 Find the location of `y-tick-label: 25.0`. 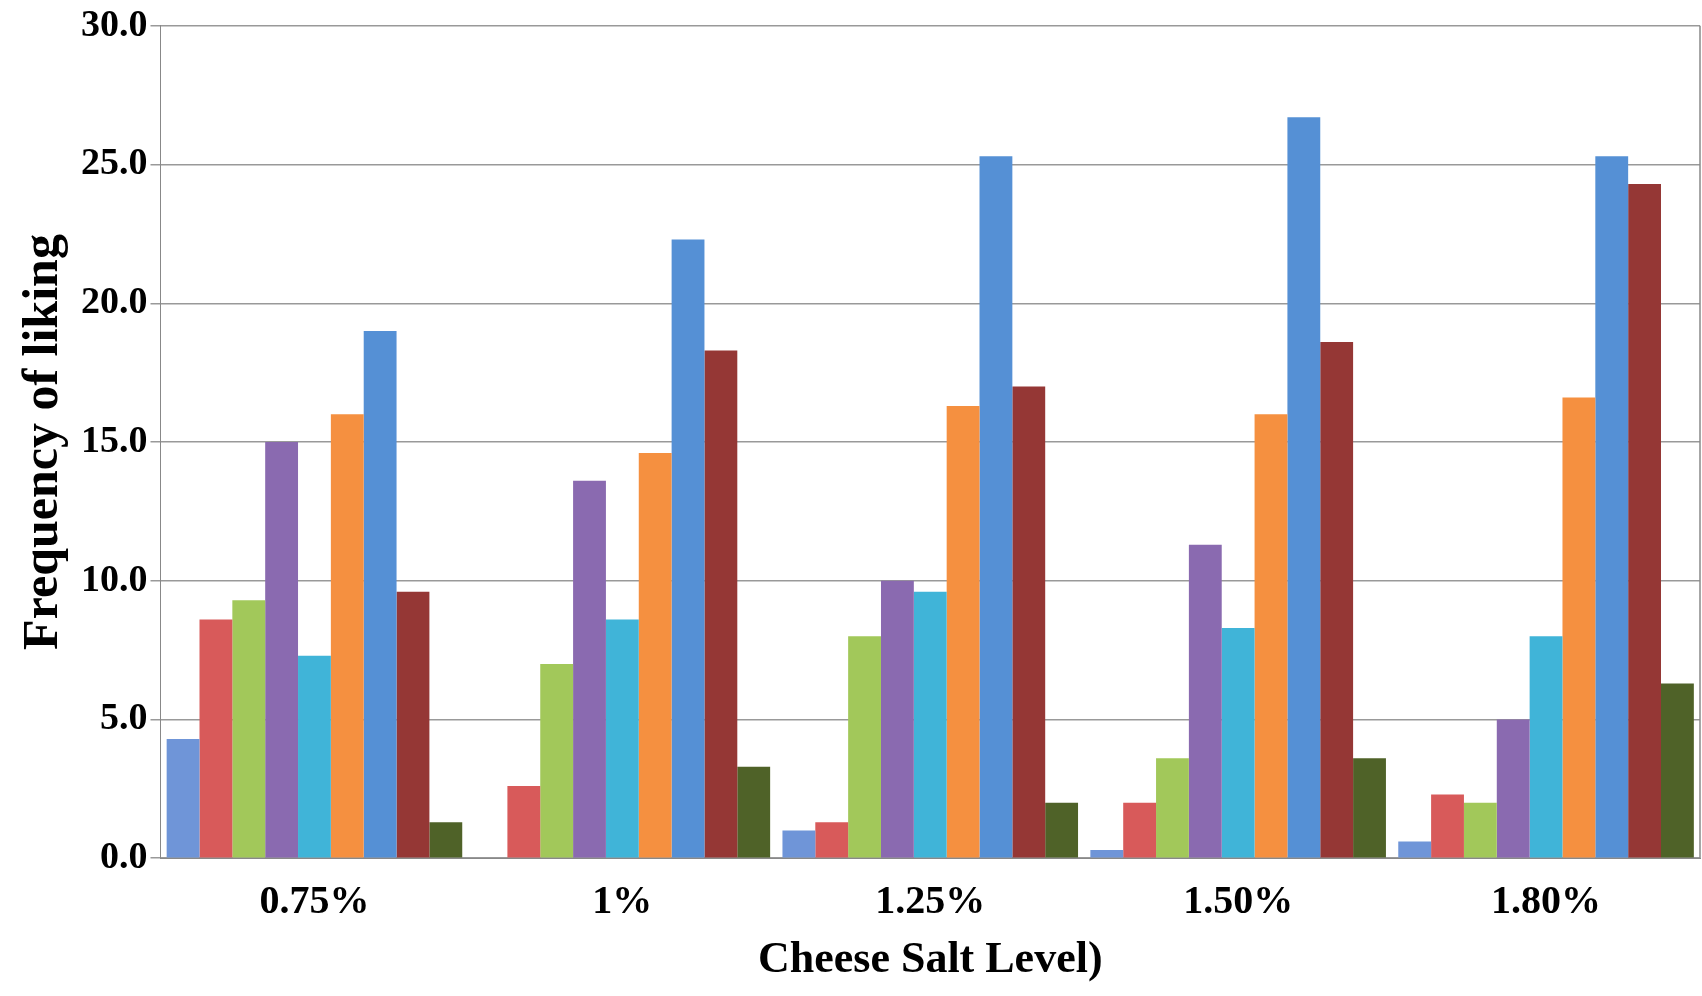

y-tick-label: 25.0 is located at coordinates (114, 161).